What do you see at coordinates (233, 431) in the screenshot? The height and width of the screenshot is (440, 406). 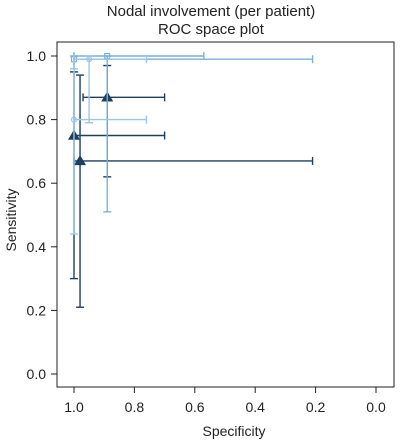 I see `x-axis-label: Specificity` at bounding box center [233, 431].